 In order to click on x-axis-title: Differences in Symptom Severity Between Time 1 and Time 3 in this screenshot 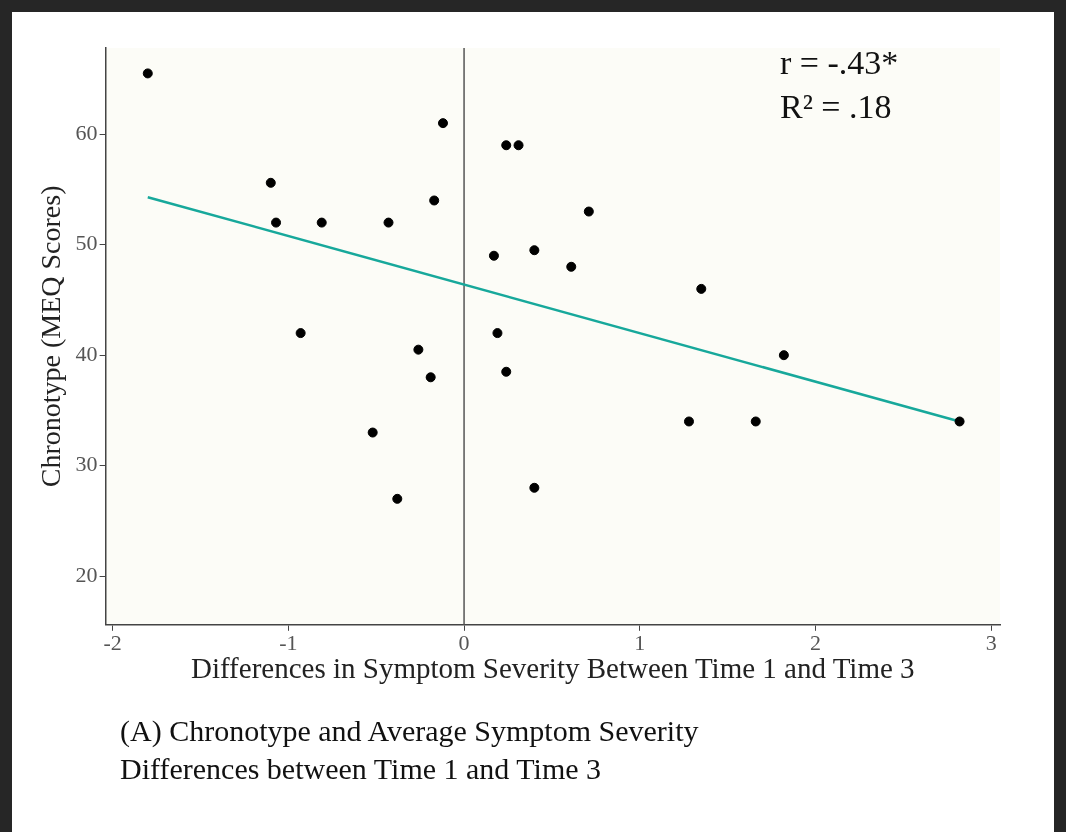, I will do `click(552, 668)`.